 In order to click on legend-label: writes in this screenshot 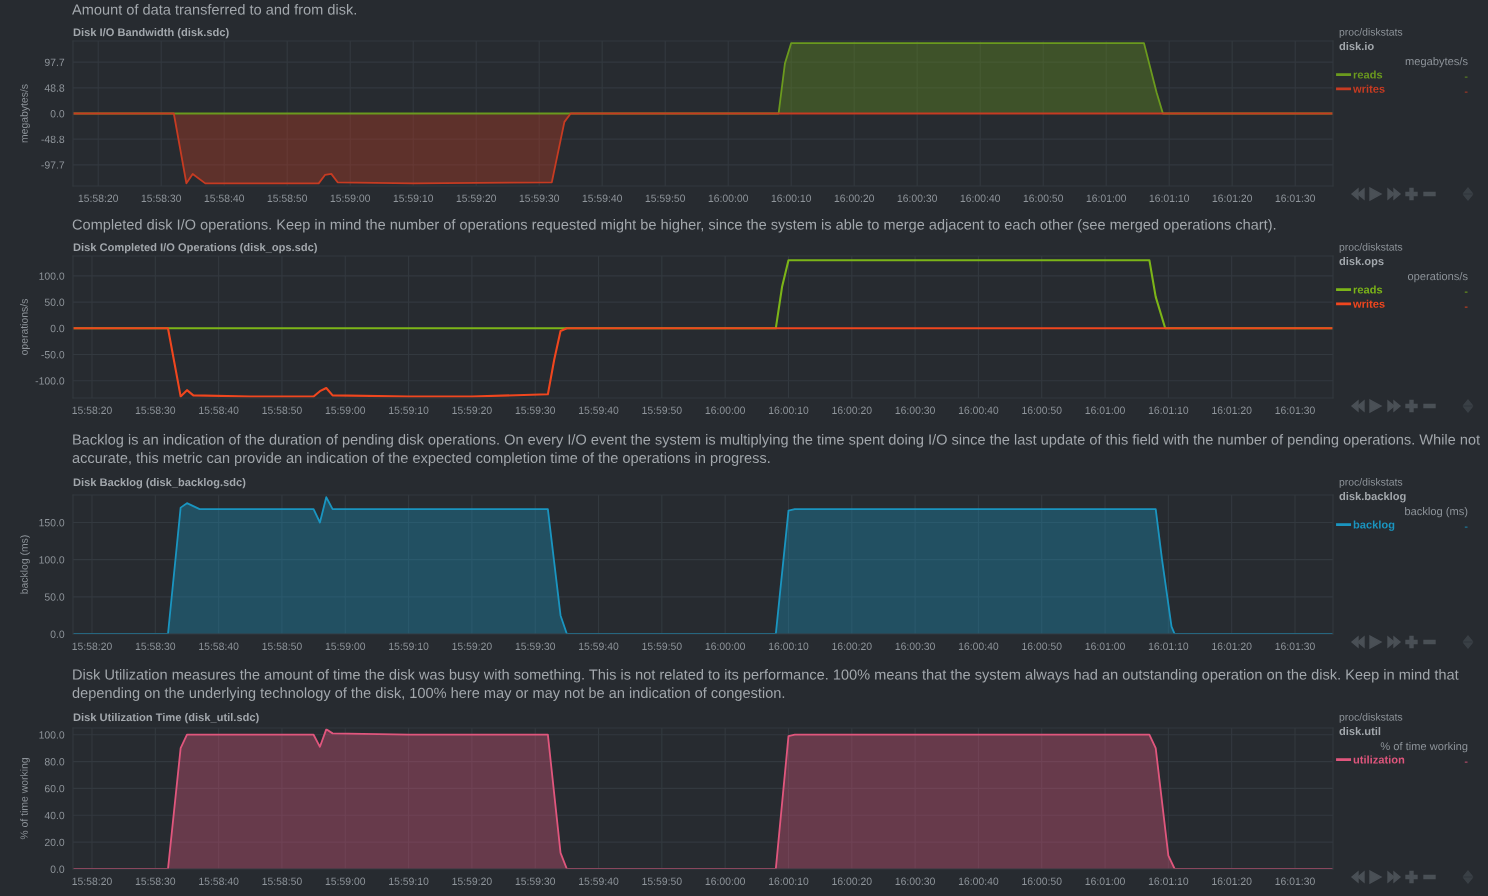, I will do `click(1368, 303)`.